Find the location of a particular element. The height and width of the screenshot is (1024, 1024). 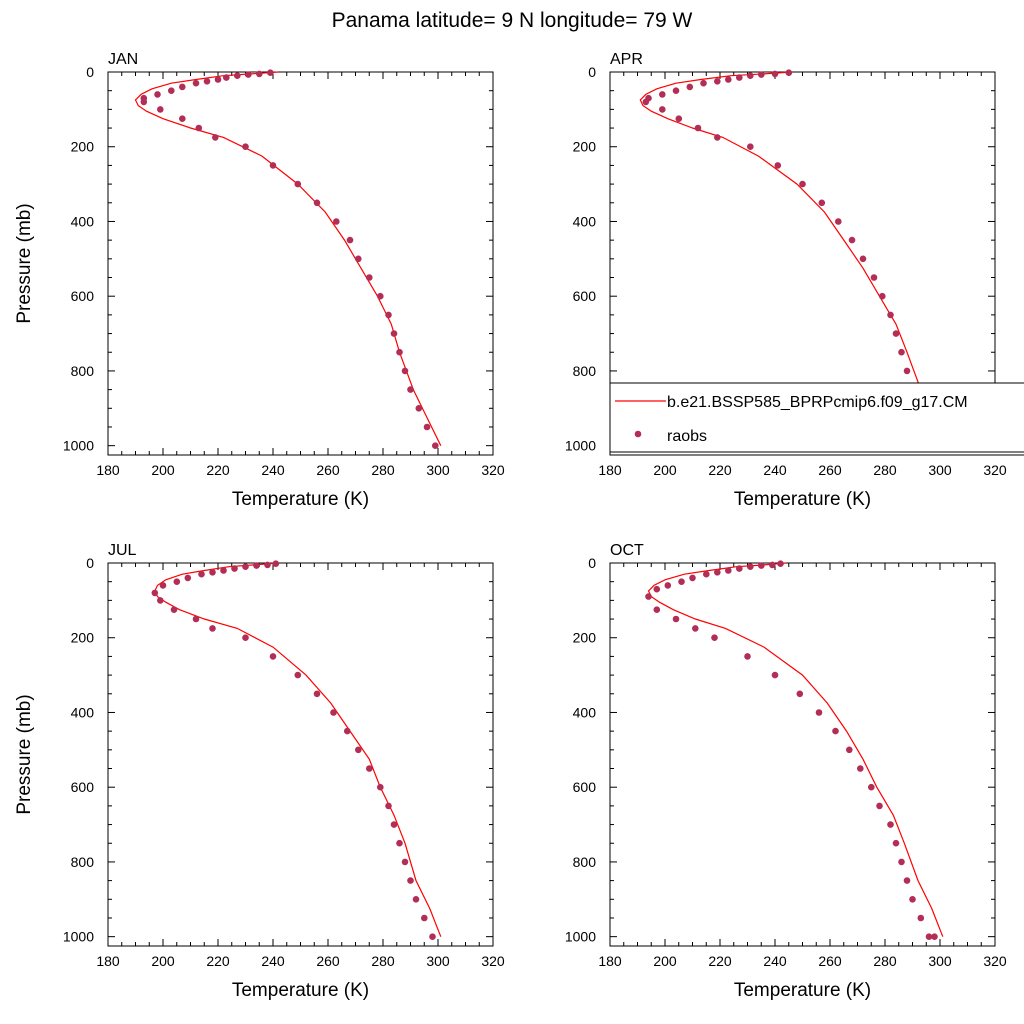

x-tick-label: 200 is located at coordinates (163, 961).